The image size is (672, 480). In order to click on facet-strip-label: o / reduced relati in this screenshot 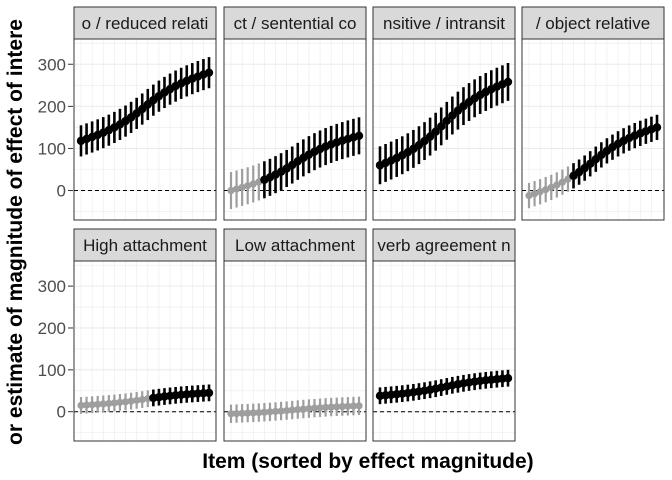, I will do `click(145, 23)`.